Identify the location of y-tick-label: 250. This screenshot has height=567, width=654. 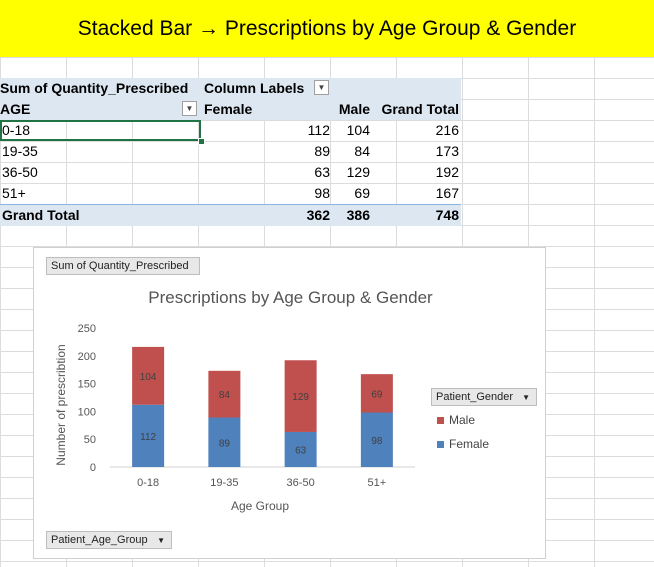
(87, 329).